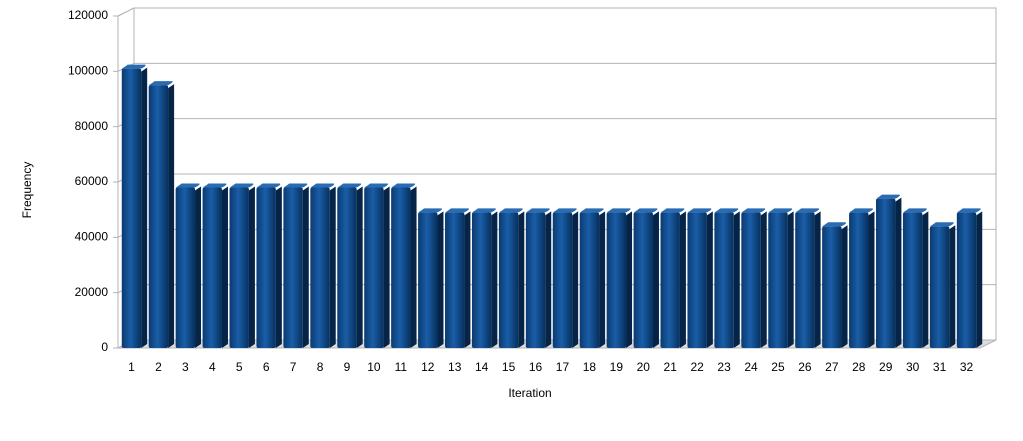  I want to click on x-tick-label: 11, so click(401, 367).